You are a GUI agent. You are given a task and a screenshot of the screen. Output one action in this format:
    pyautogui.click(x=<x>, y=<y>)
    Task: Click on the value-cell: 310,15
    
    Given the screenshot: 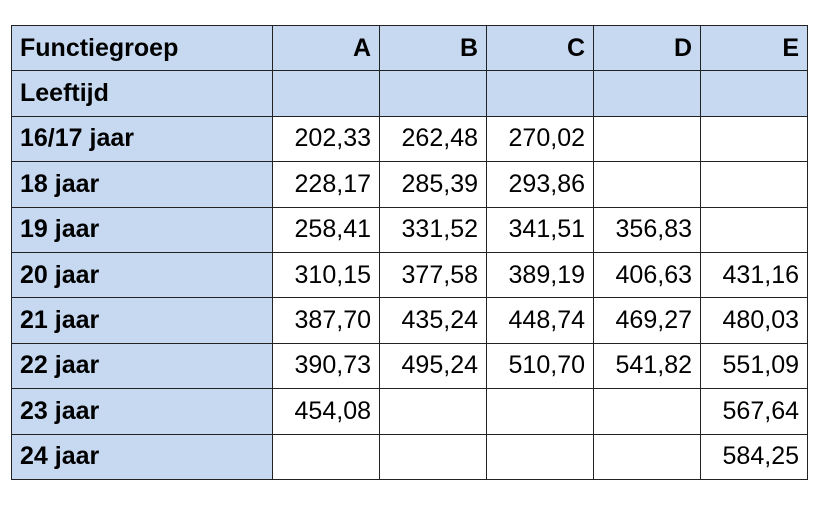 What is the action you would take?
    pyautogui.click(x=326, y=275)
    